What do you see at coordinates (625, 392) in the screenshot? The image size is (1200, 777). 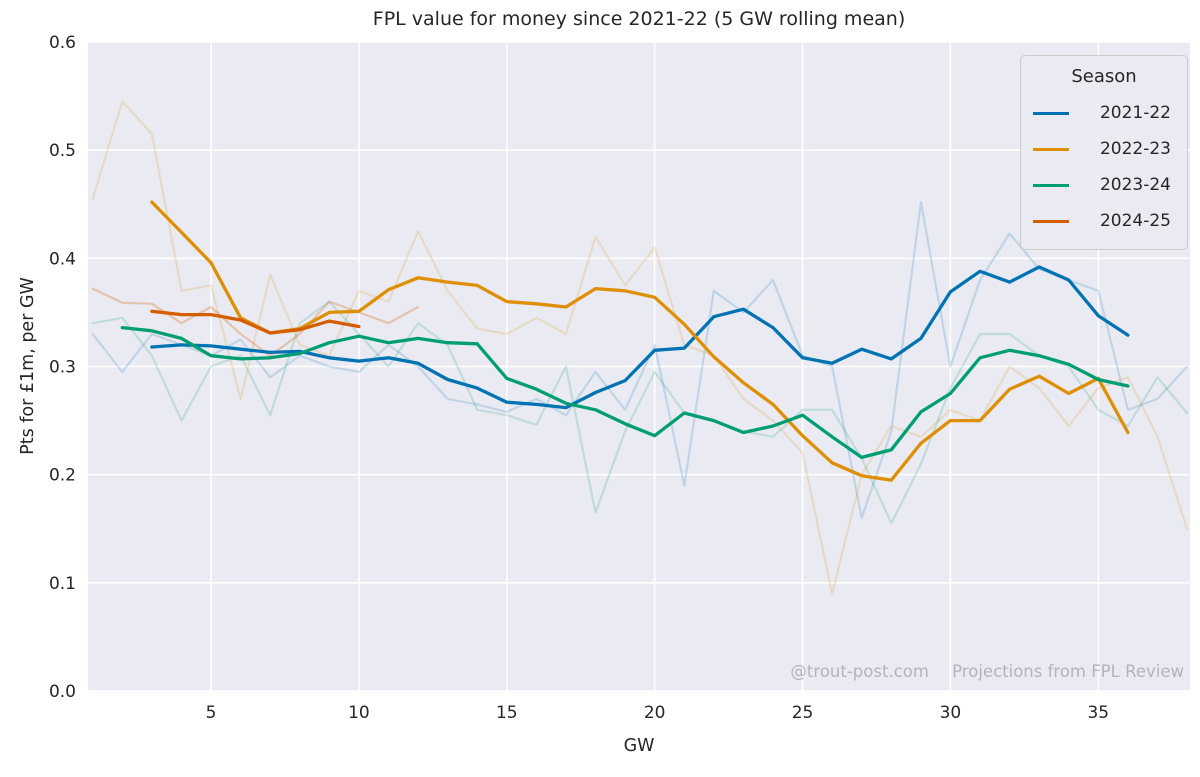 I see `series-line-2023-24-rolling-mean` at bounding box center [625, 392].